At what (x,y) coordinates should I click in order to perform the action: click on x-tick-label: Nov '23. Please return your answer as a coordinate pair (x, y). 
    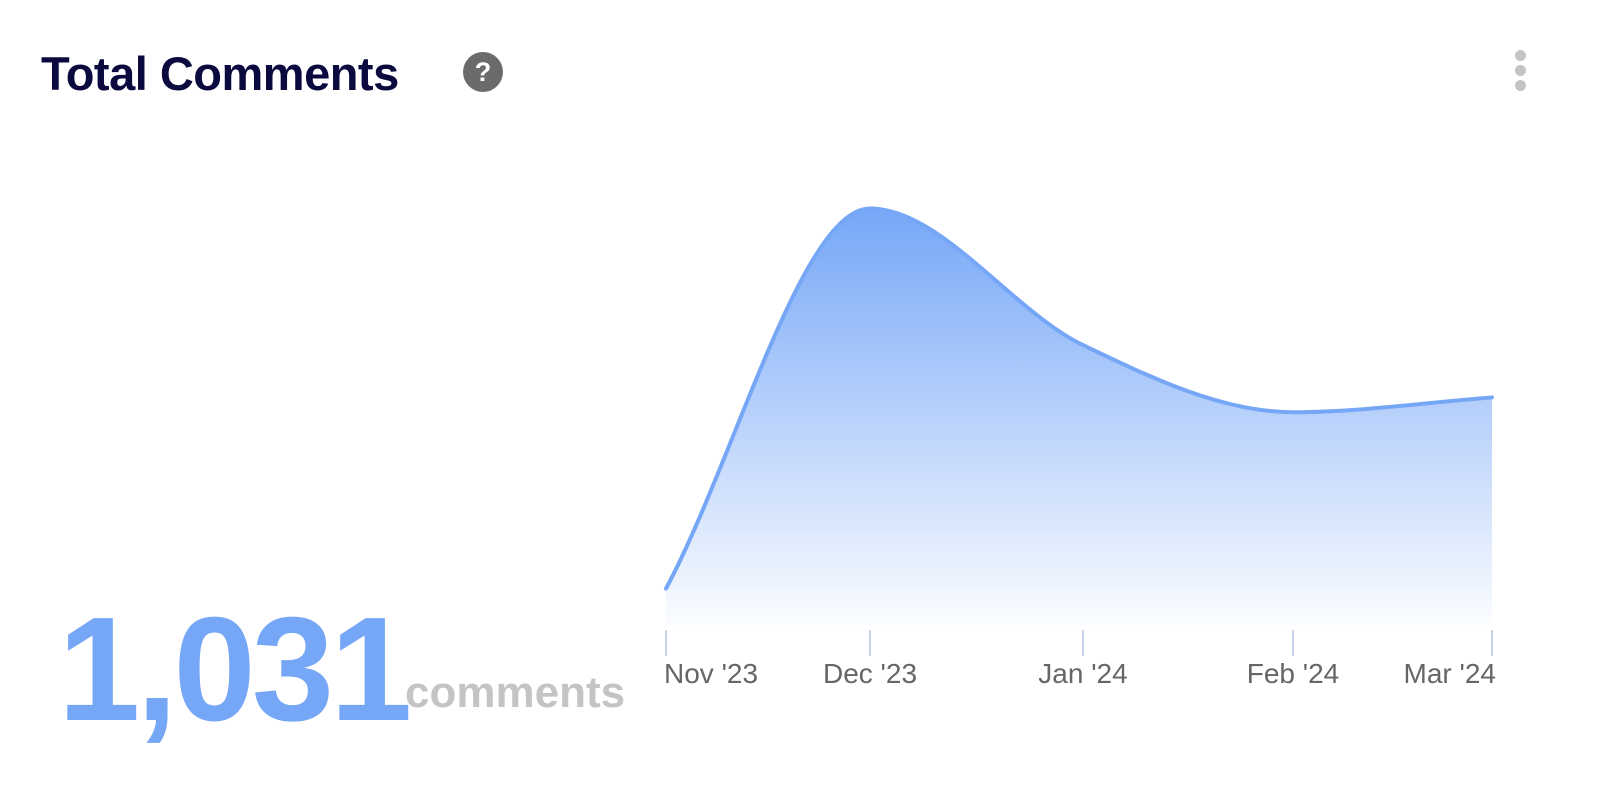
    Looking at the image, I should click on (711, 673).